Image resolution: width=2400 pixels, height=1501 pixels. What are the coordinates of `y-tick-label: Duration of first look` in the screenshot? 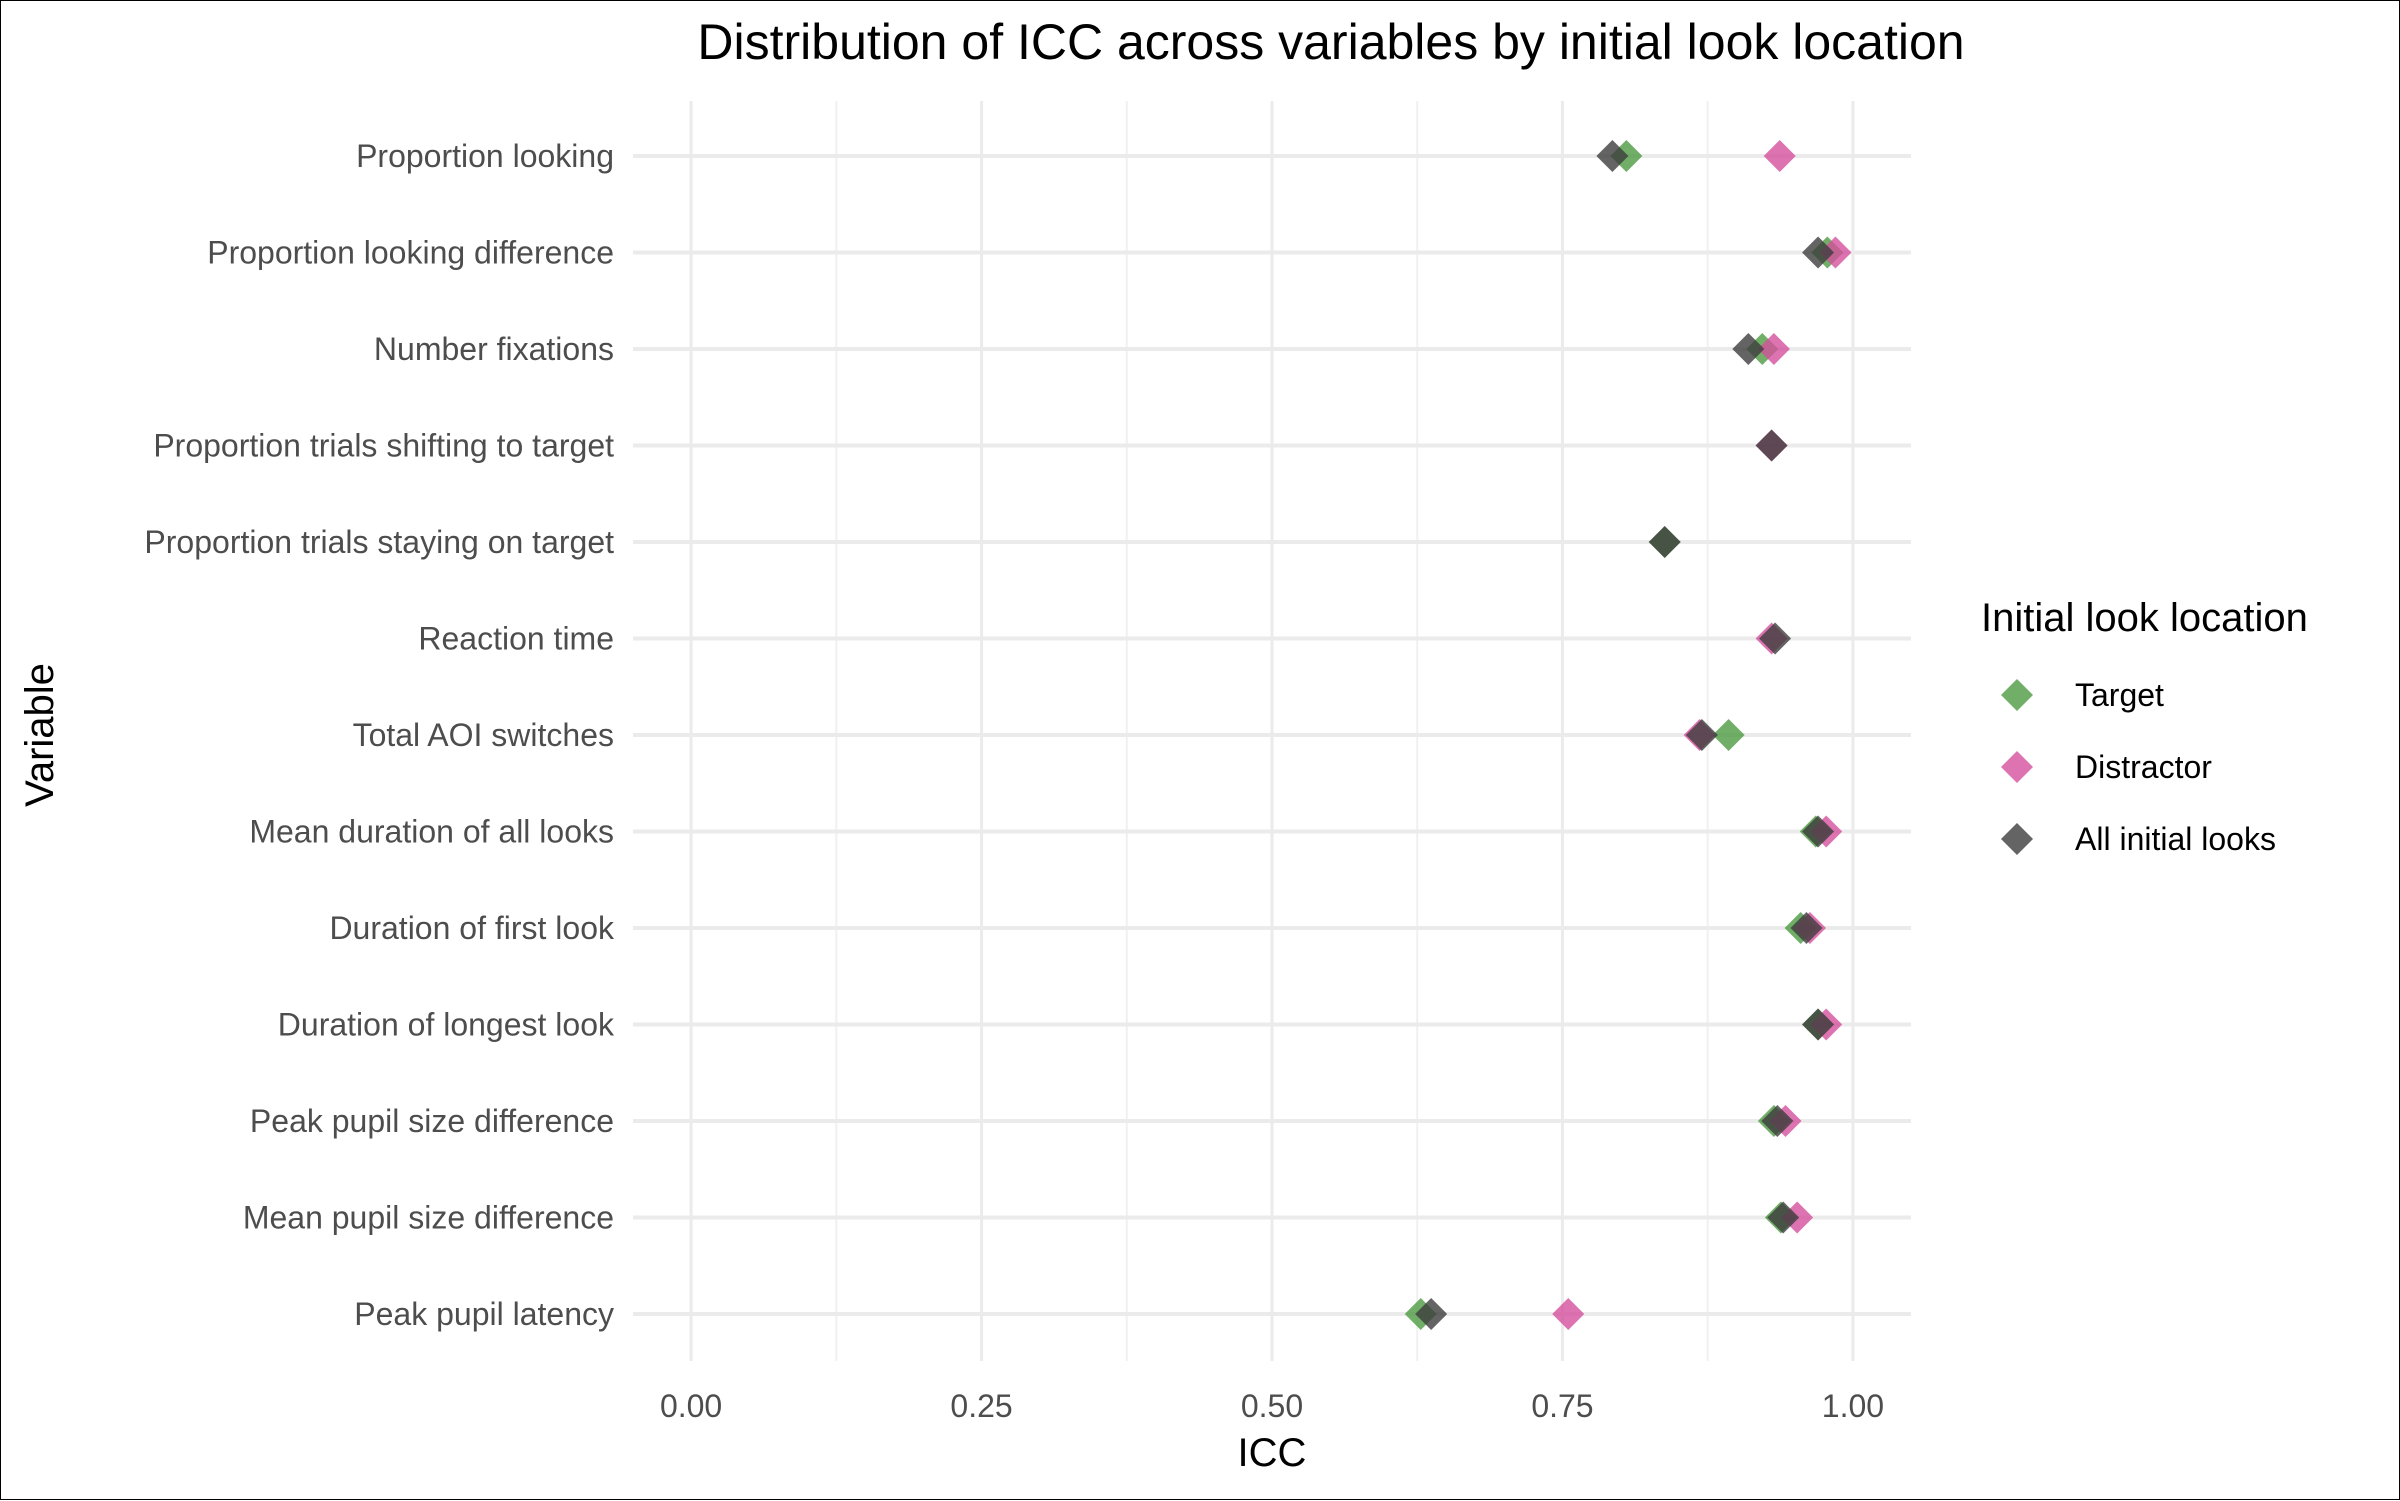 It's located at (472, 928).